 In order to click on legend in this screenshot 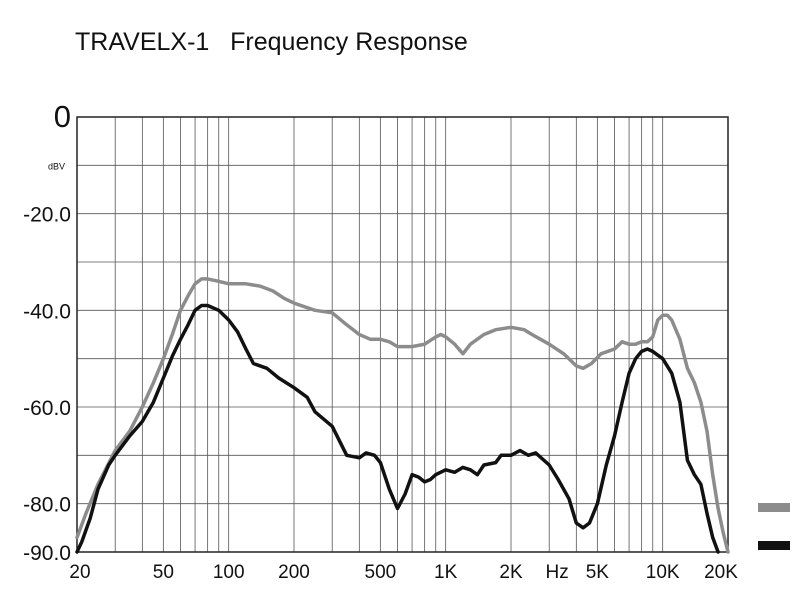, I will do `click(774, 526)`.